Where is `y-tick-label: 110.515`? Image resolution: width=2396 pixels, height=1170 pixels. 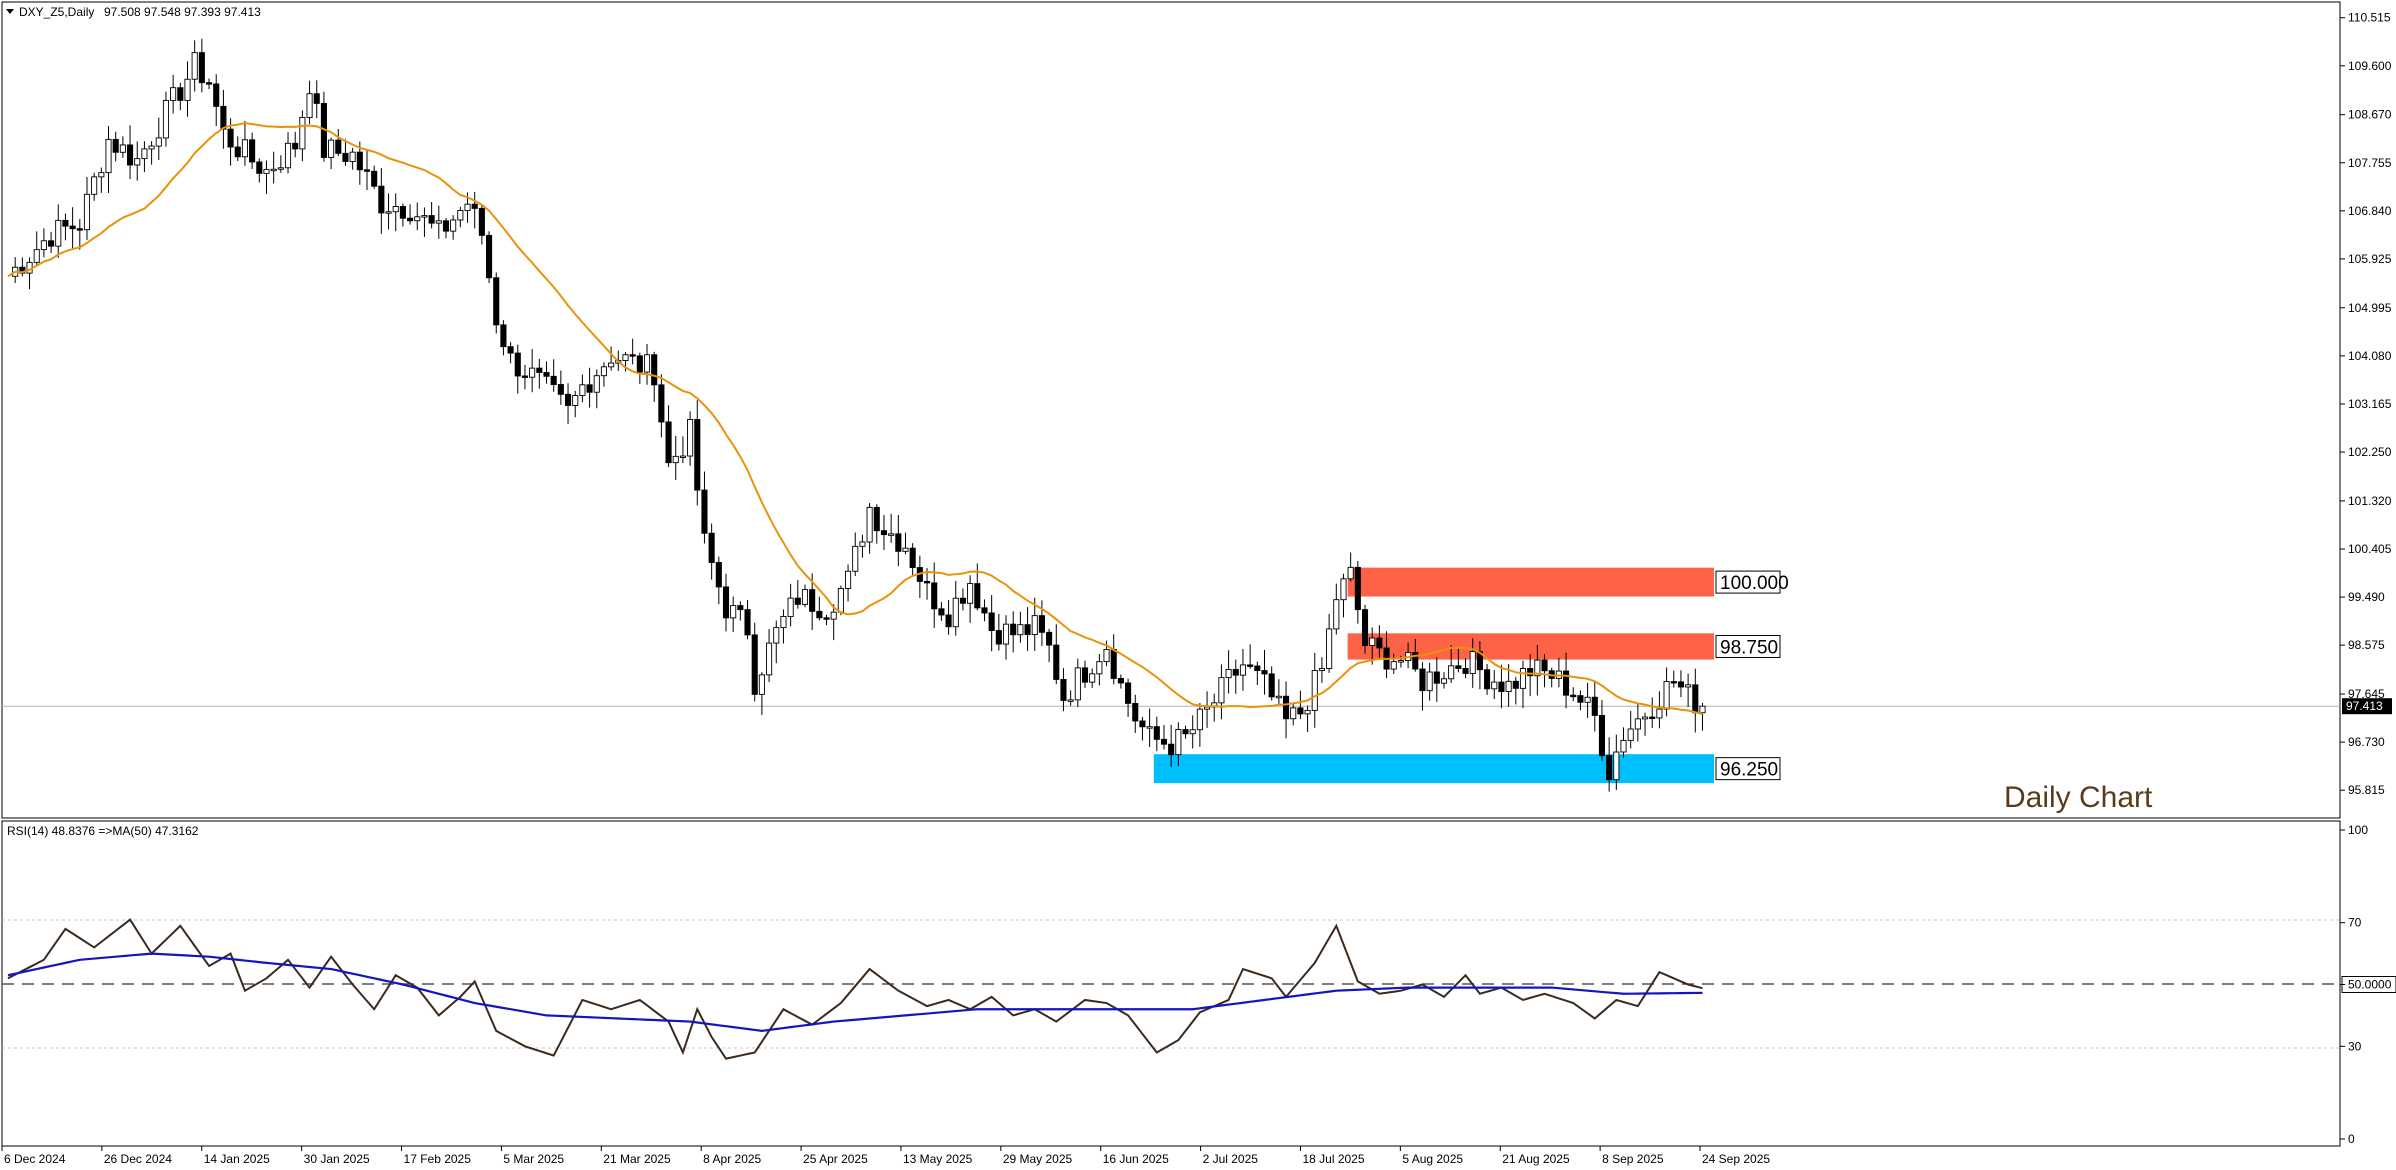
y-tick-label: 110.515 is located at coordinates (2369, 18).